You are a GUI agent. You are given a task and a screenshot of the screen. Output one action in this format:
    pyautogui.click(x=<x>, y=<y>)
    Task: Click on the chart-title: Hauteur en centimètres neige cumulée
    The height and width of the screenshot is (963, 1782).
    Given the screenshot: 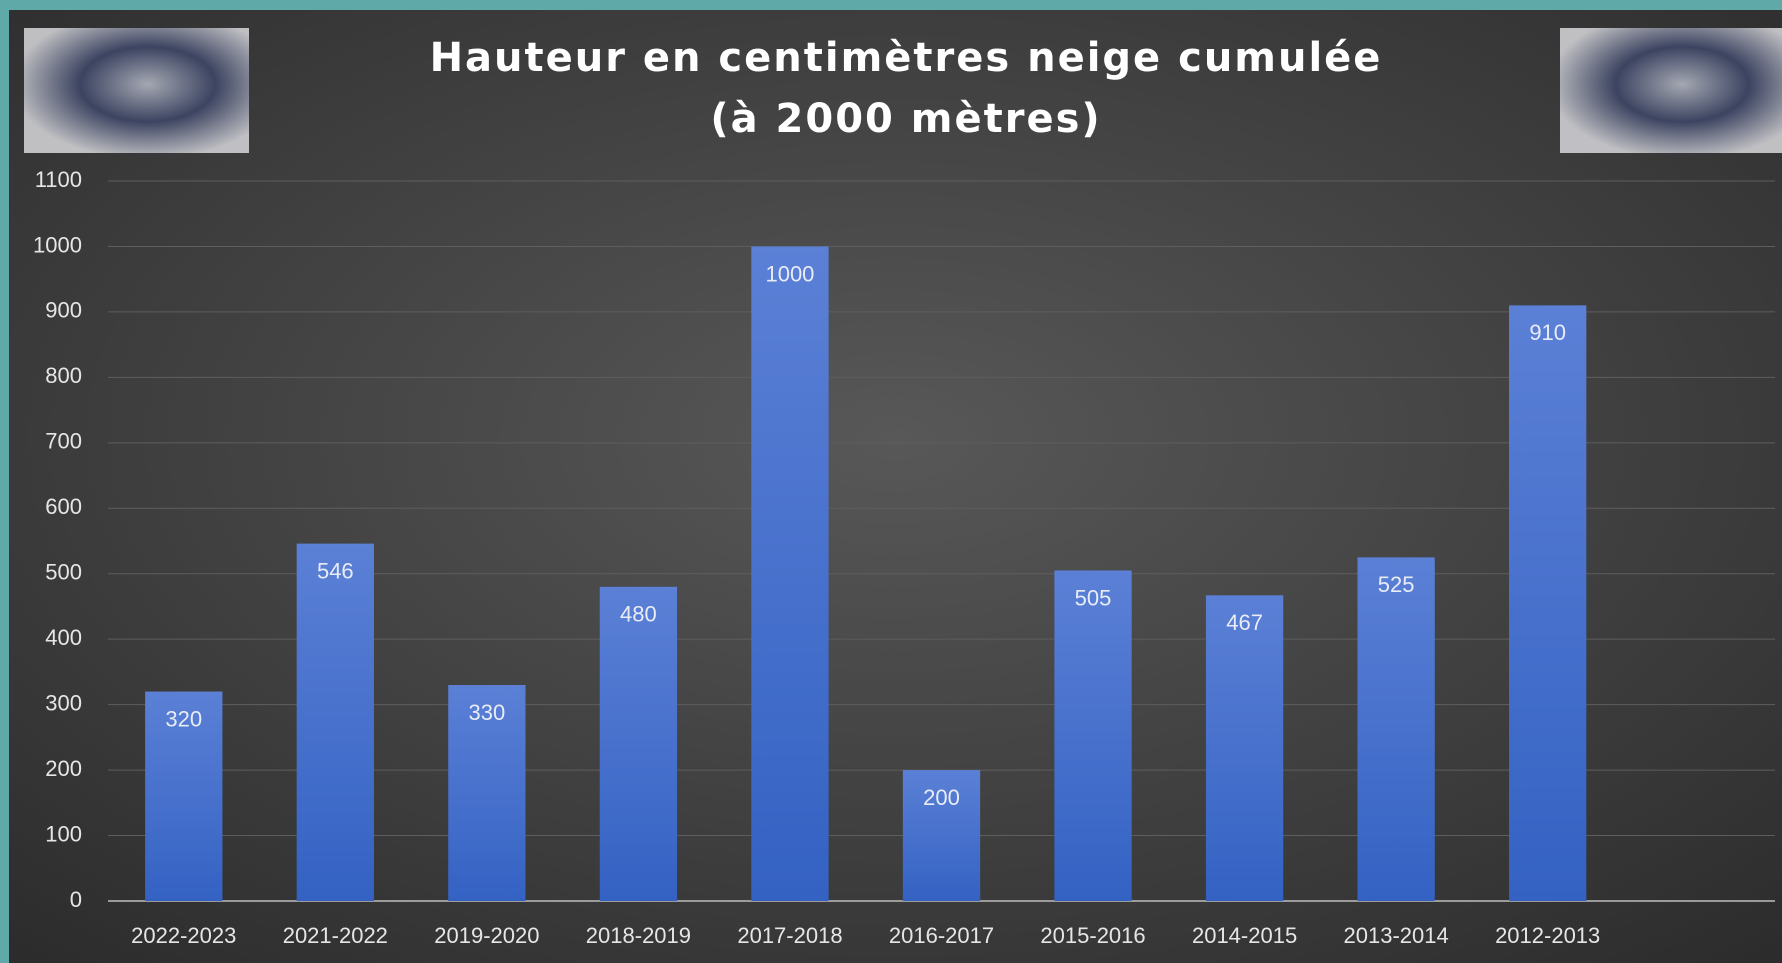 What is the action you would take?
    pyautogui.click(x=906, y=58)
    